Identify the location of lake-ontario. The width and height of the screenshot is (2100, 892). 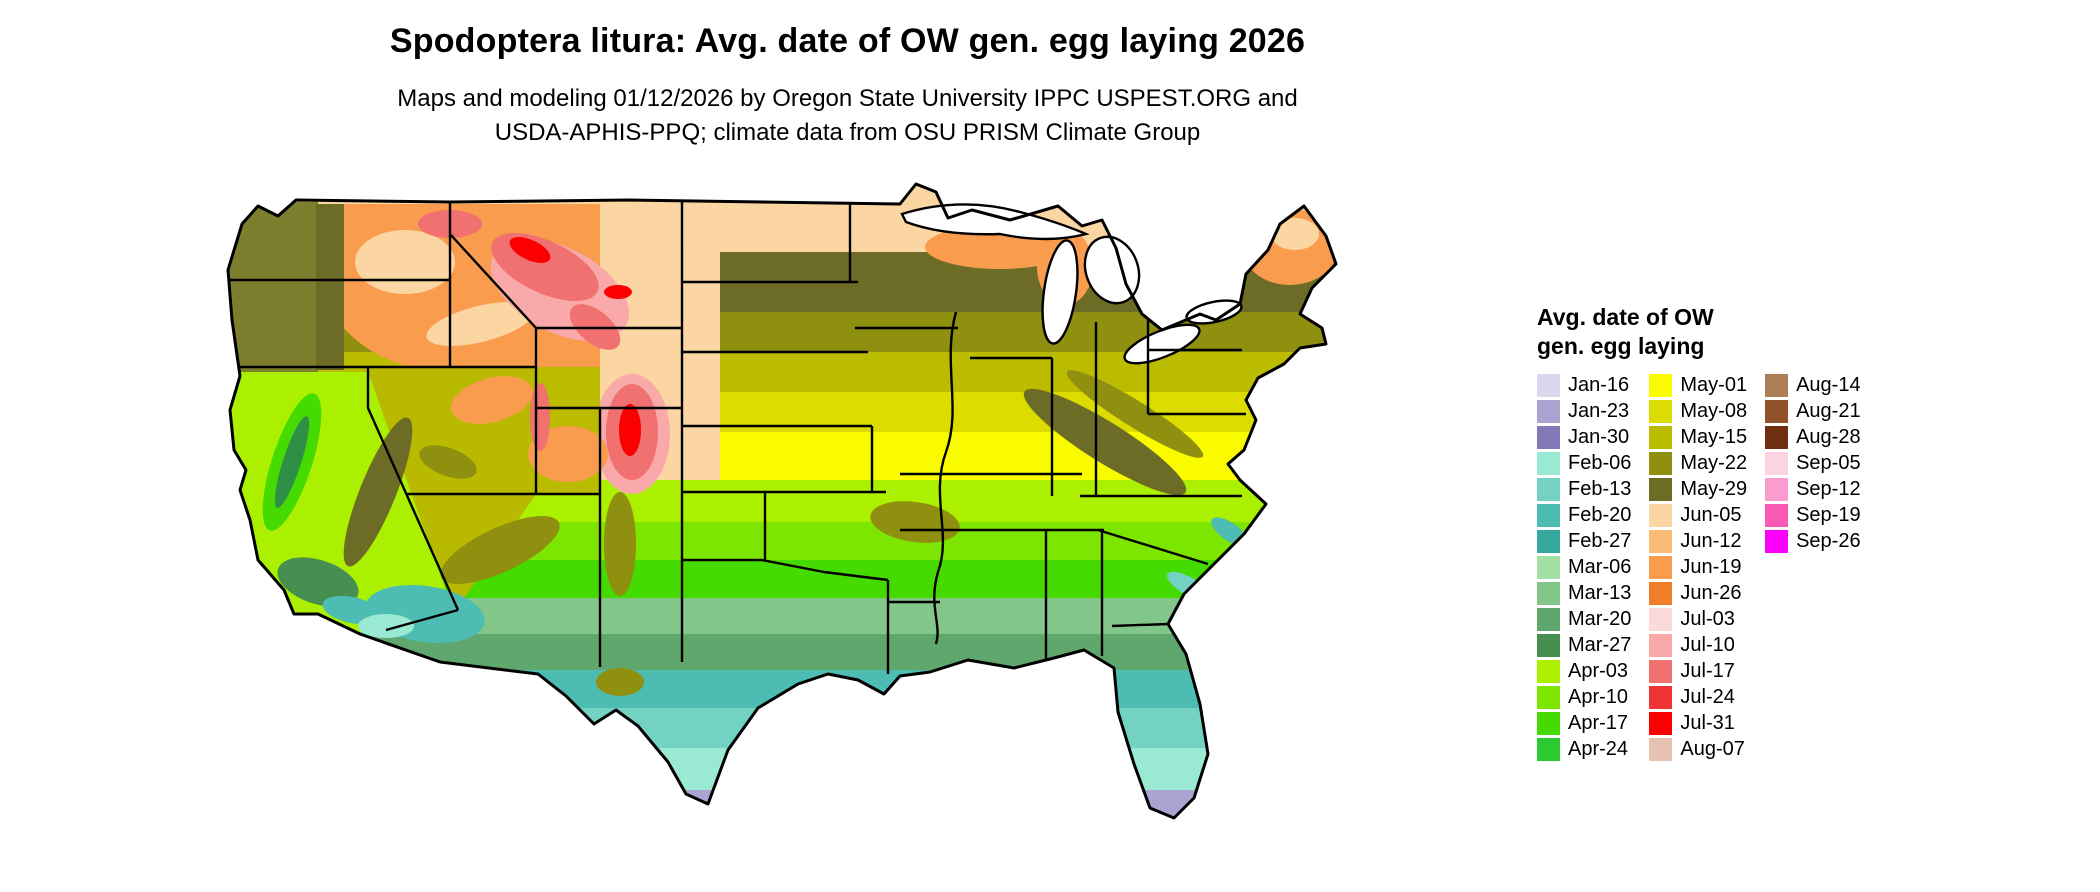
(1214, 312).